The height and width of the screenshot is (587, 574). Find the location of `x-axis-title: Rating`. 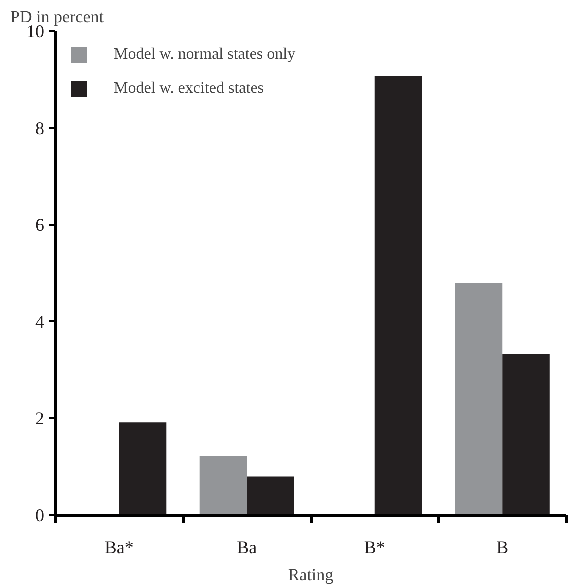

x-axis-title: Rating is located at coordinates (311, 575).